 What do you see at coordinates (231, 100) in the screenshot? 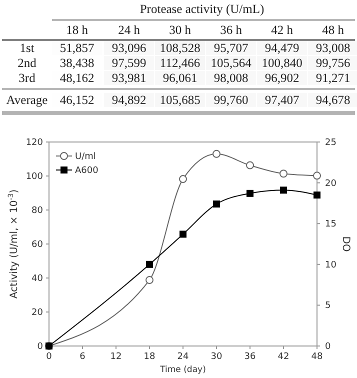
I see `data-label: 99,760` at bounding box center [231, 100].